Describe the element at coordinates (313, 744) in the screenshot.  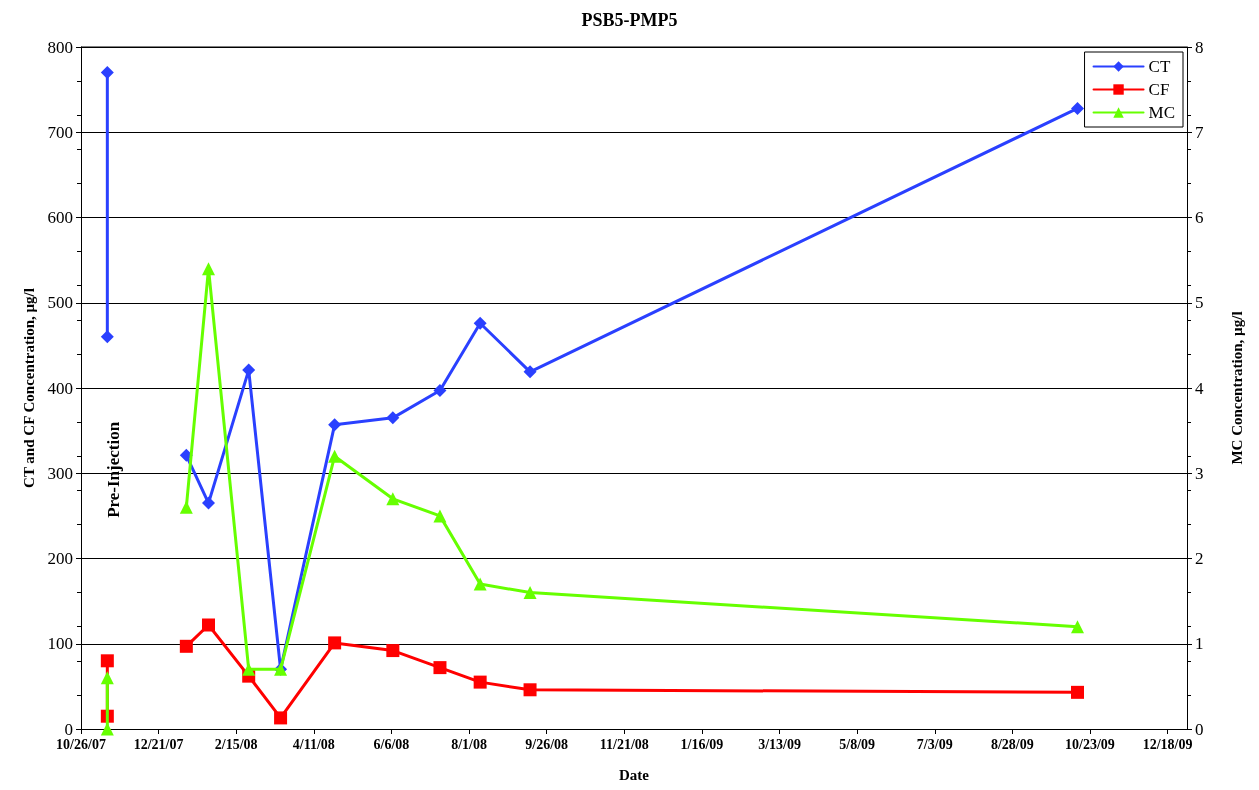
I see `x-tick-label: 4/11/08` at that location.